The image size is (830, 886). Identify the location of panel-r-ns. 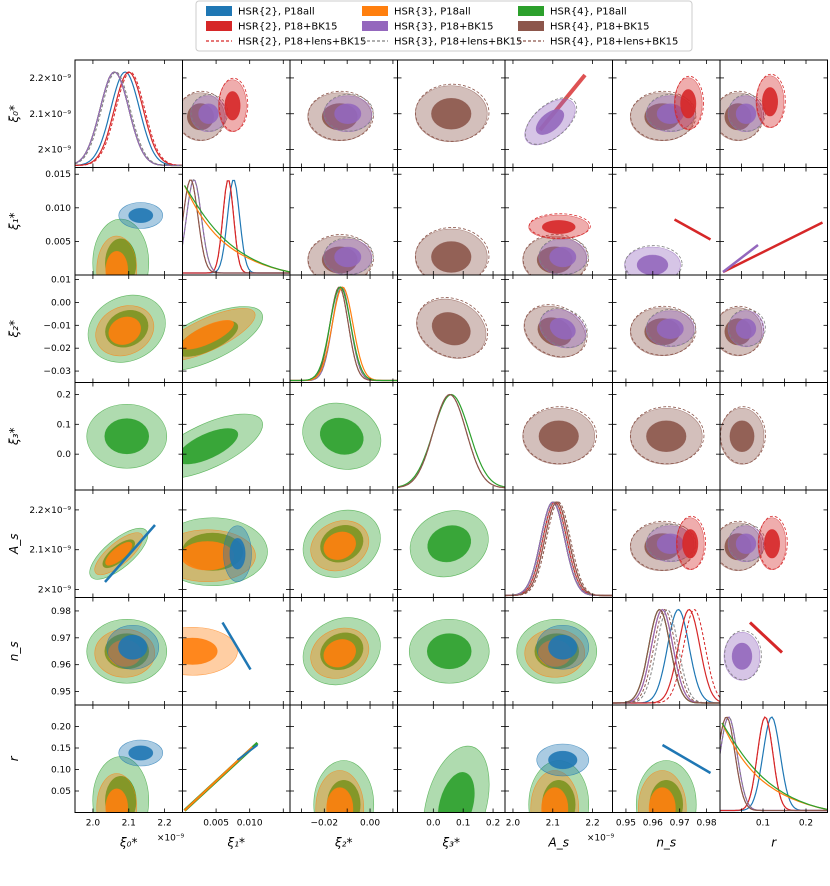
(673, 778).